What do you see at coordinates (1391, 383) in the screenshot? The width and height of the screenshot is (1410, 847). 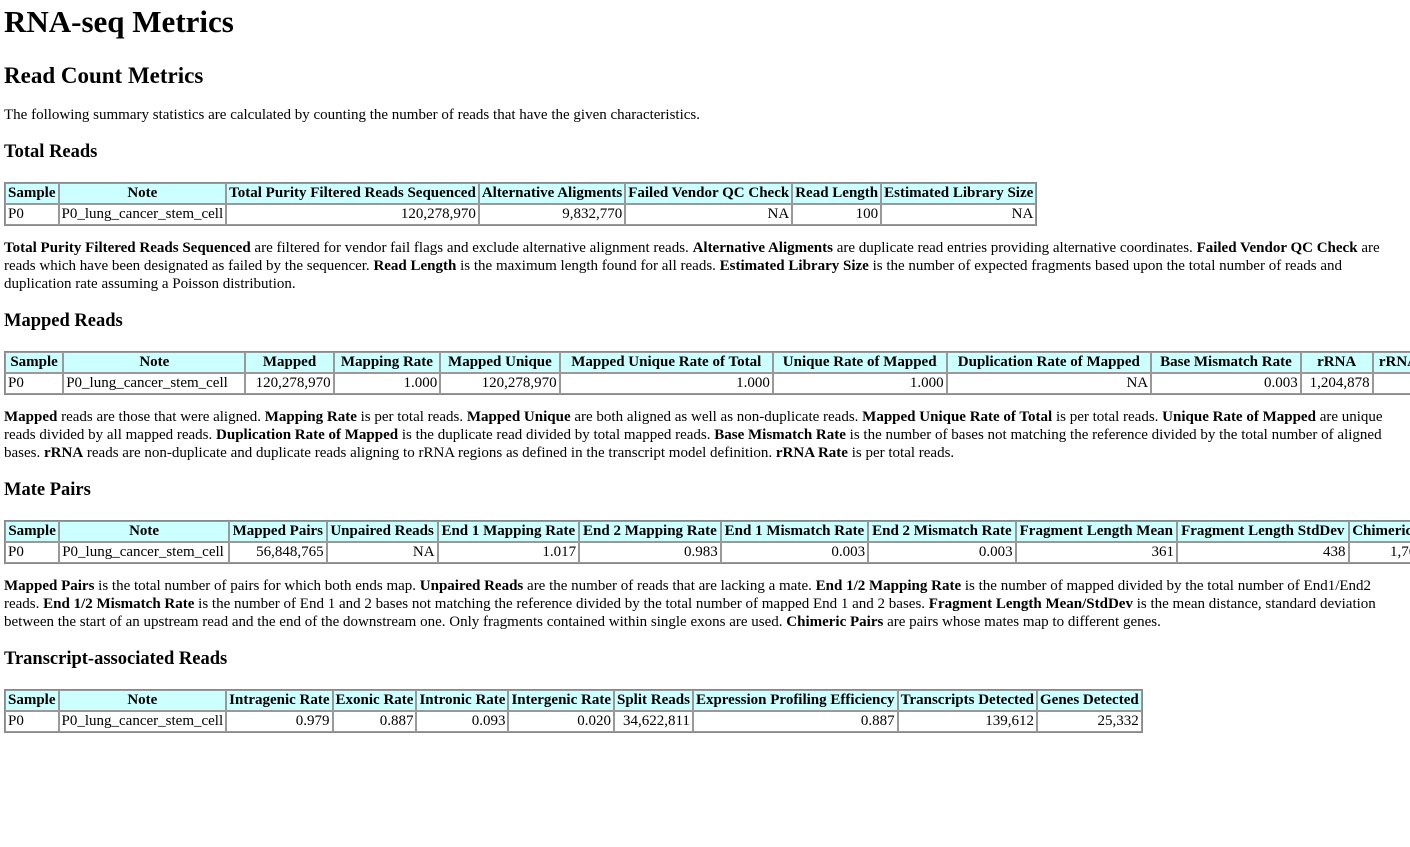 I see `cell: 0.010` at bounding box center [1391, 383].